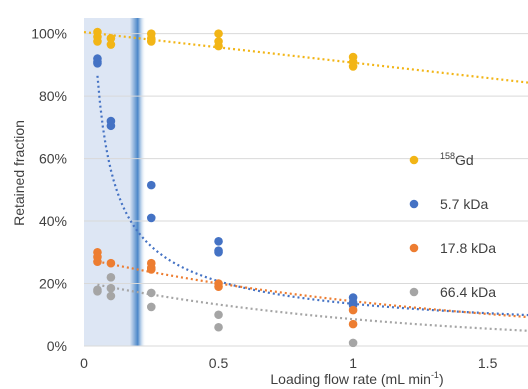 Image resolution: width=528 pixels, height=389 pixels. I want to click on legend-label-gd: 158Gd, so click(457, 159).